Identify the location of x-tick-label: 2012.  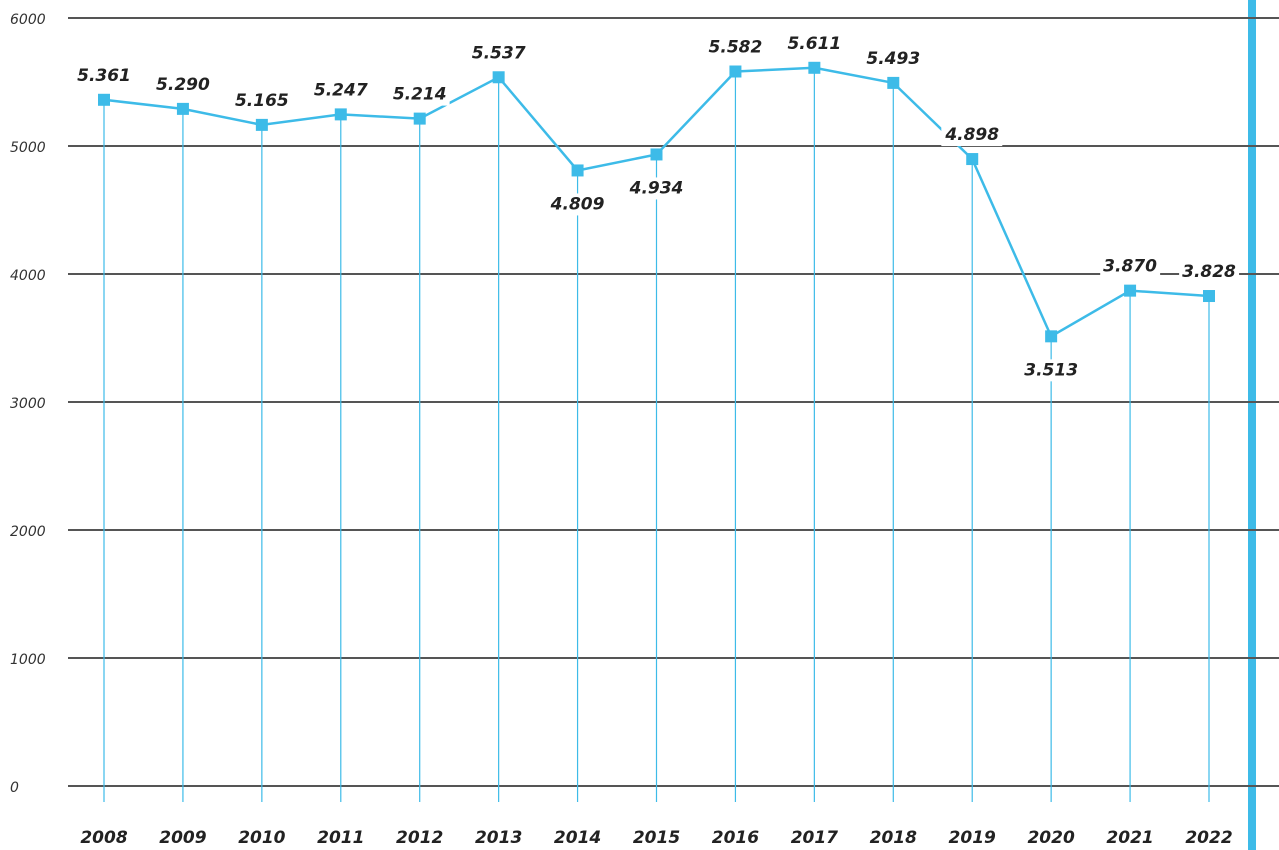
(419, 838).